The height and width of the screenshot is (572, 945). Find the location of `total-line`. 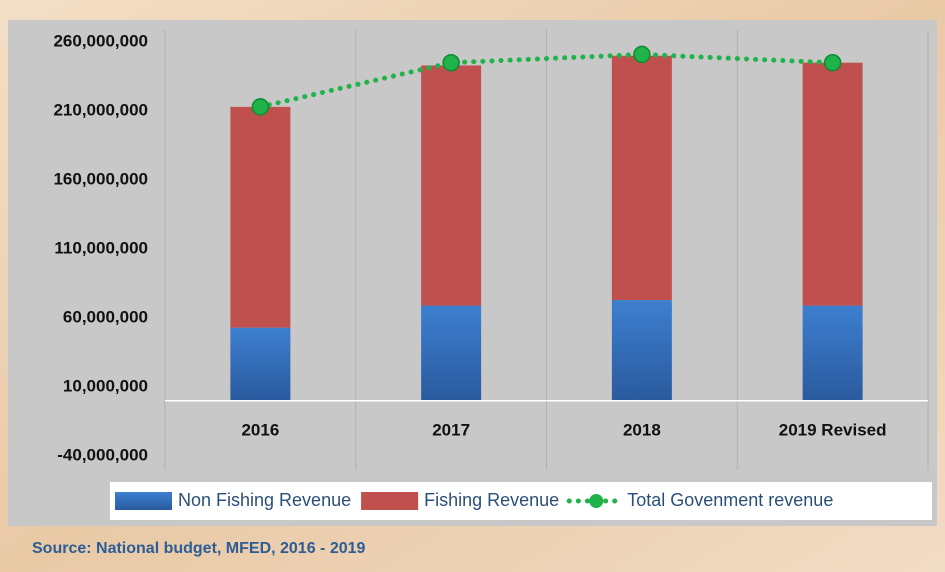

total-line is located at coordinates (546, 80).